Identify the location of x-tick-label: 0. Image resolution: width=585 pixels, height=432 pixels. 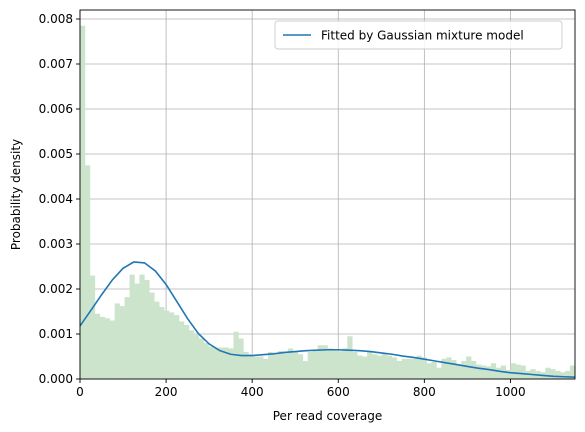
(80, 392).